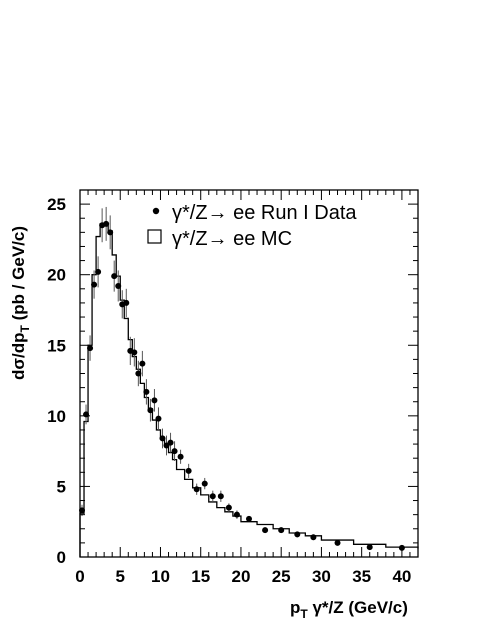  I want to click on x-tick-label: 5, so click(120, 576).